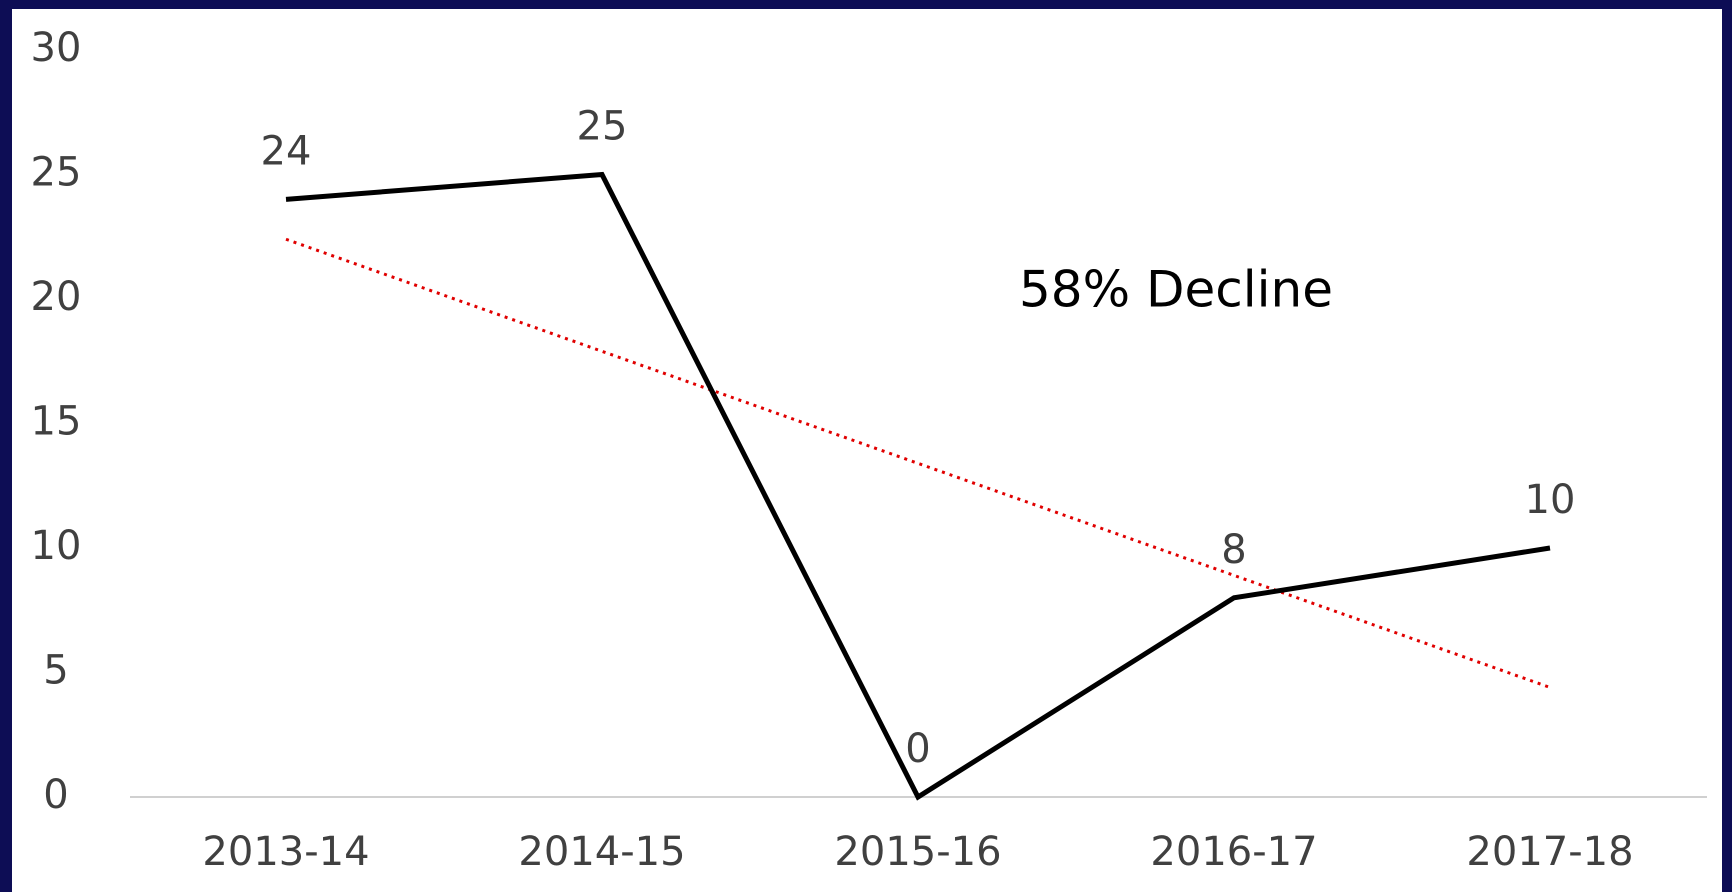 This screenshot has width=1732, height=892. What do you see at coordinates (917, 749) in the screenshot?
I see `data-label: 0` at bounding box center [917, 749].